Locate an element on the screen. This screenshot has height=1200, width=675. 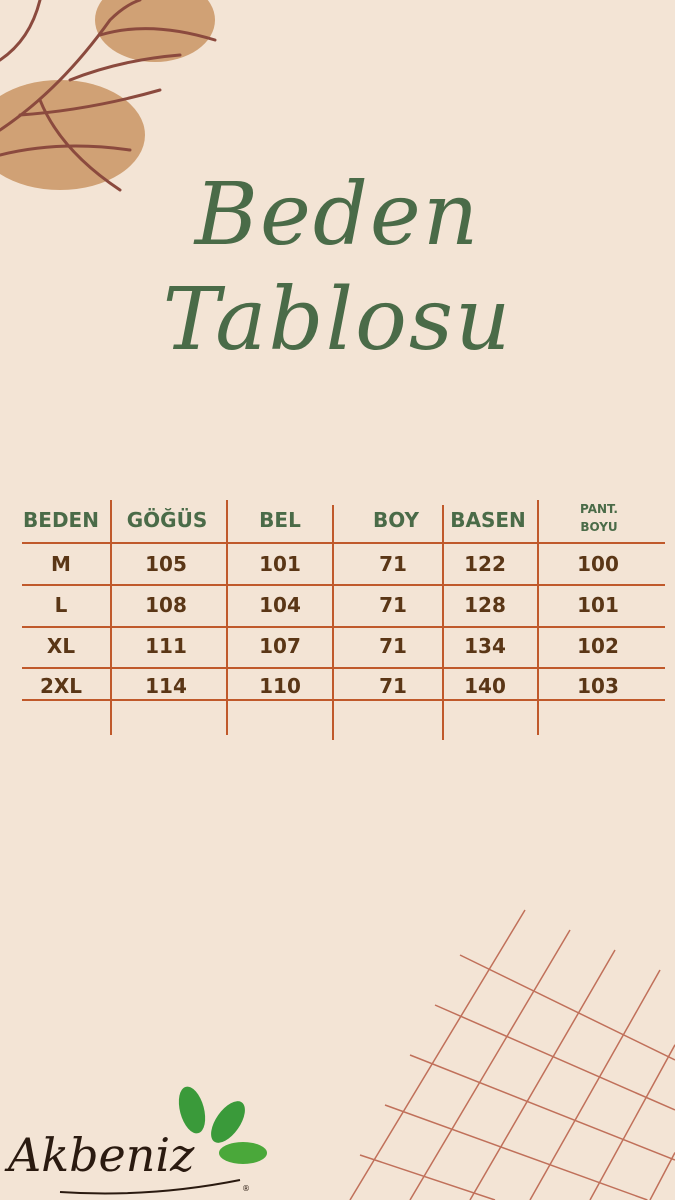
size-label: XL is located at coordinates (61, 646).